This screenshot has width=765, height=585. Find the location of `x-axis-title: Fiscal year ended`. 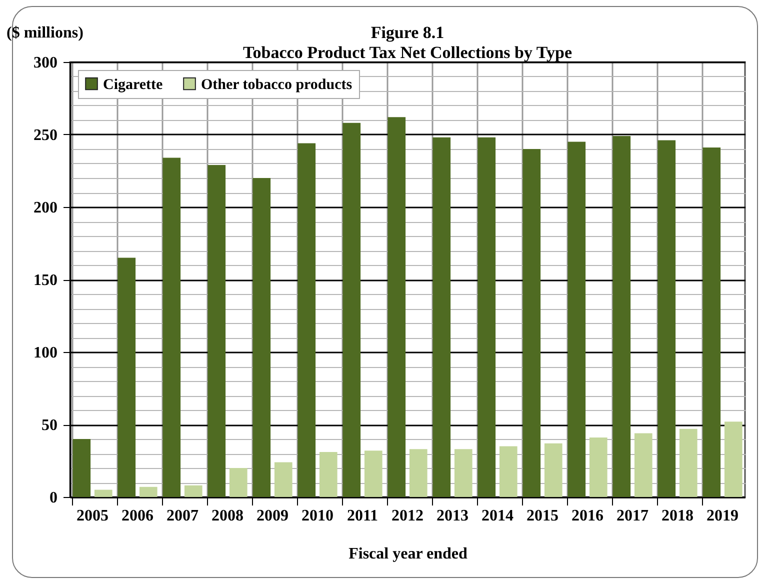

x-axis-title: Fiscal year ended is located at coordinates (408, 554).